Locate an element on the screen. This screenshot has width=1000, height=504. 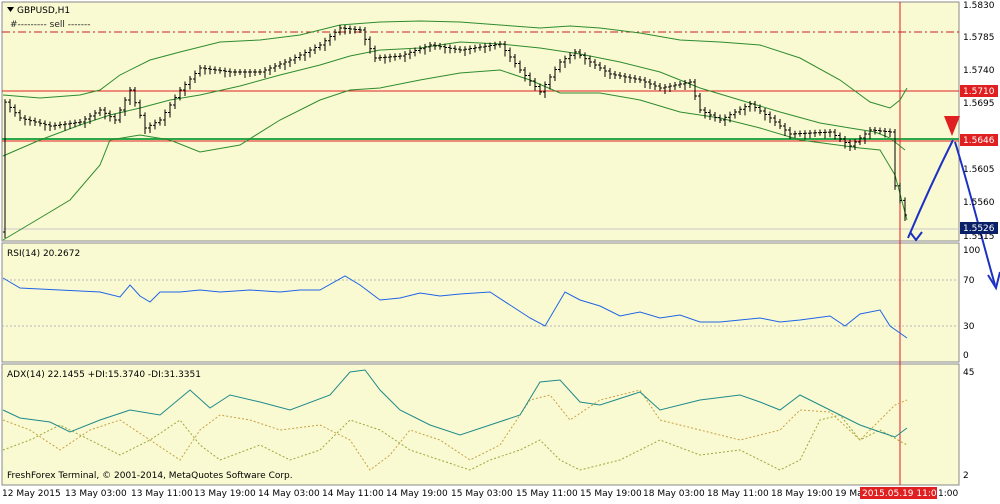
time-tick: 14 May 03:00 is located at coordinates (289, 494).